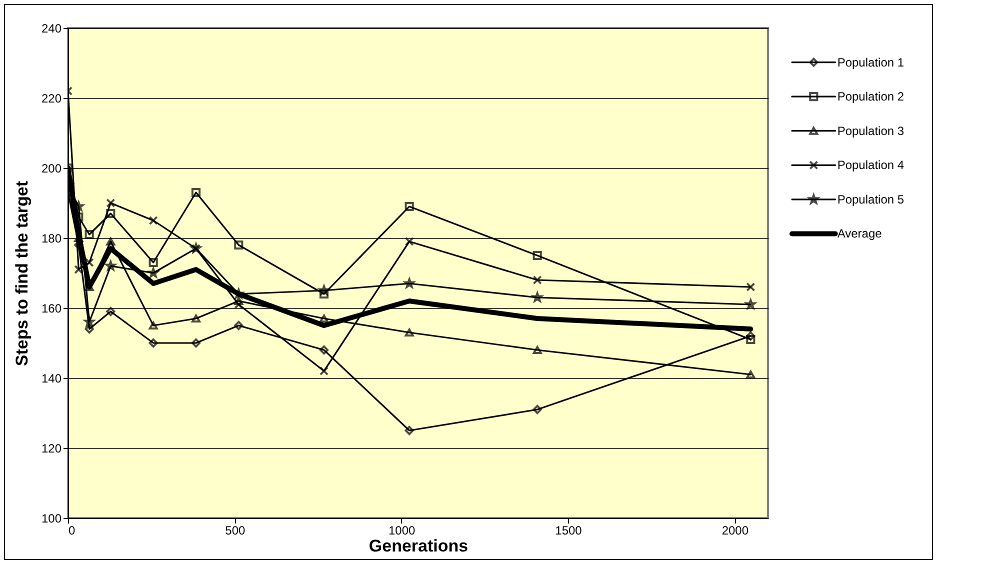  I want to click on x-tick-label: 0, so click(72, 531).